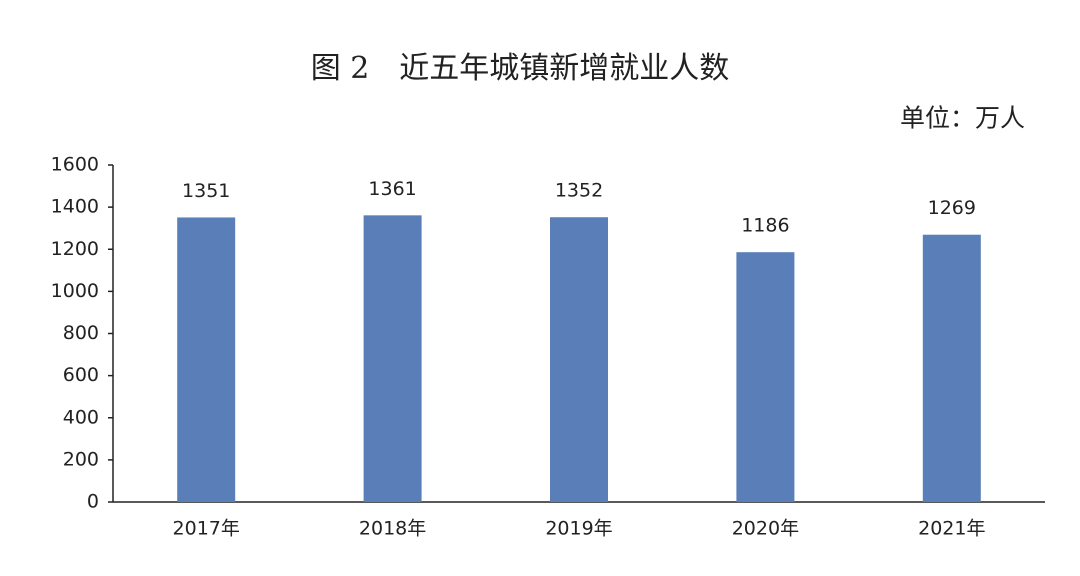 This screenshot has height=576, width=1080. What do you see at coordinates (93, 502) in the screenshot?
I see `y-tick-label: 0` at bounding box center [93, 502].